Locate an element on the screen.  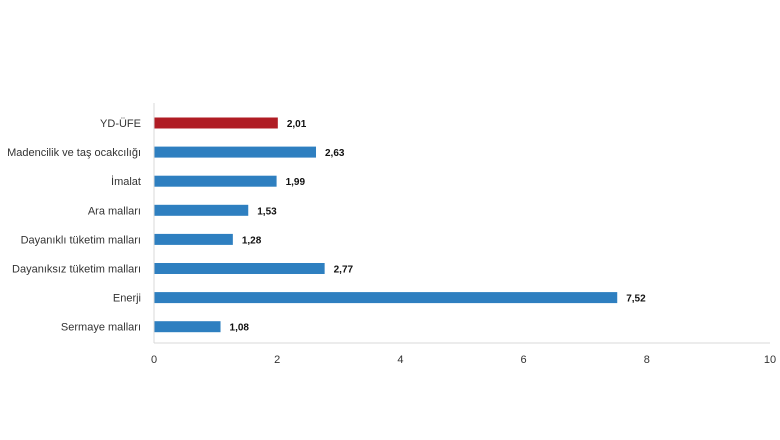
value-label: 1,08 is located at coordinates (240, 328).